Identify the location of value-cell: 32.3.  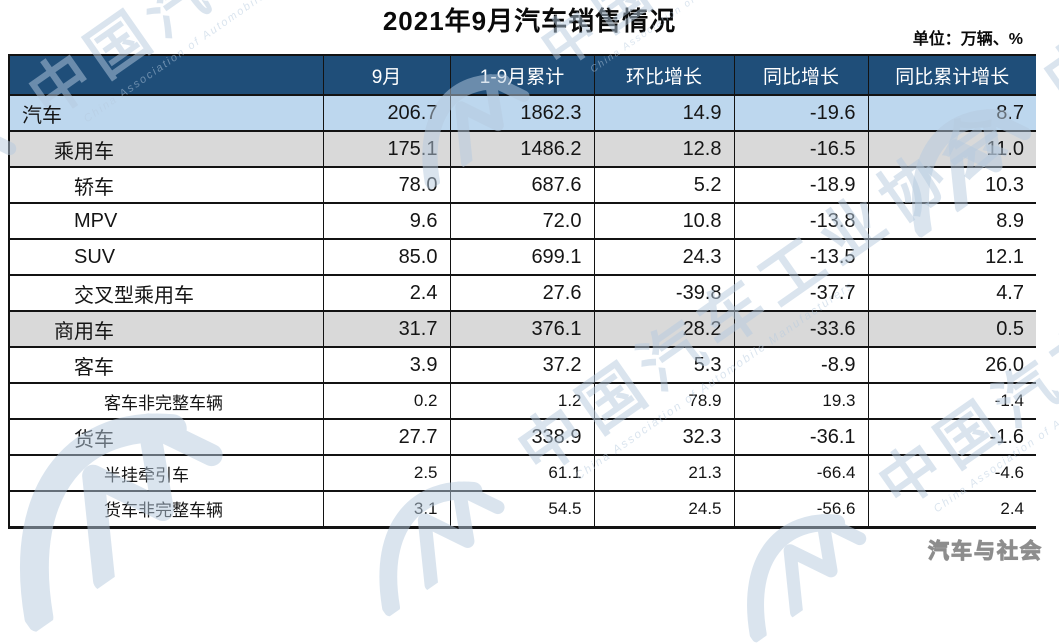
(664, 437).